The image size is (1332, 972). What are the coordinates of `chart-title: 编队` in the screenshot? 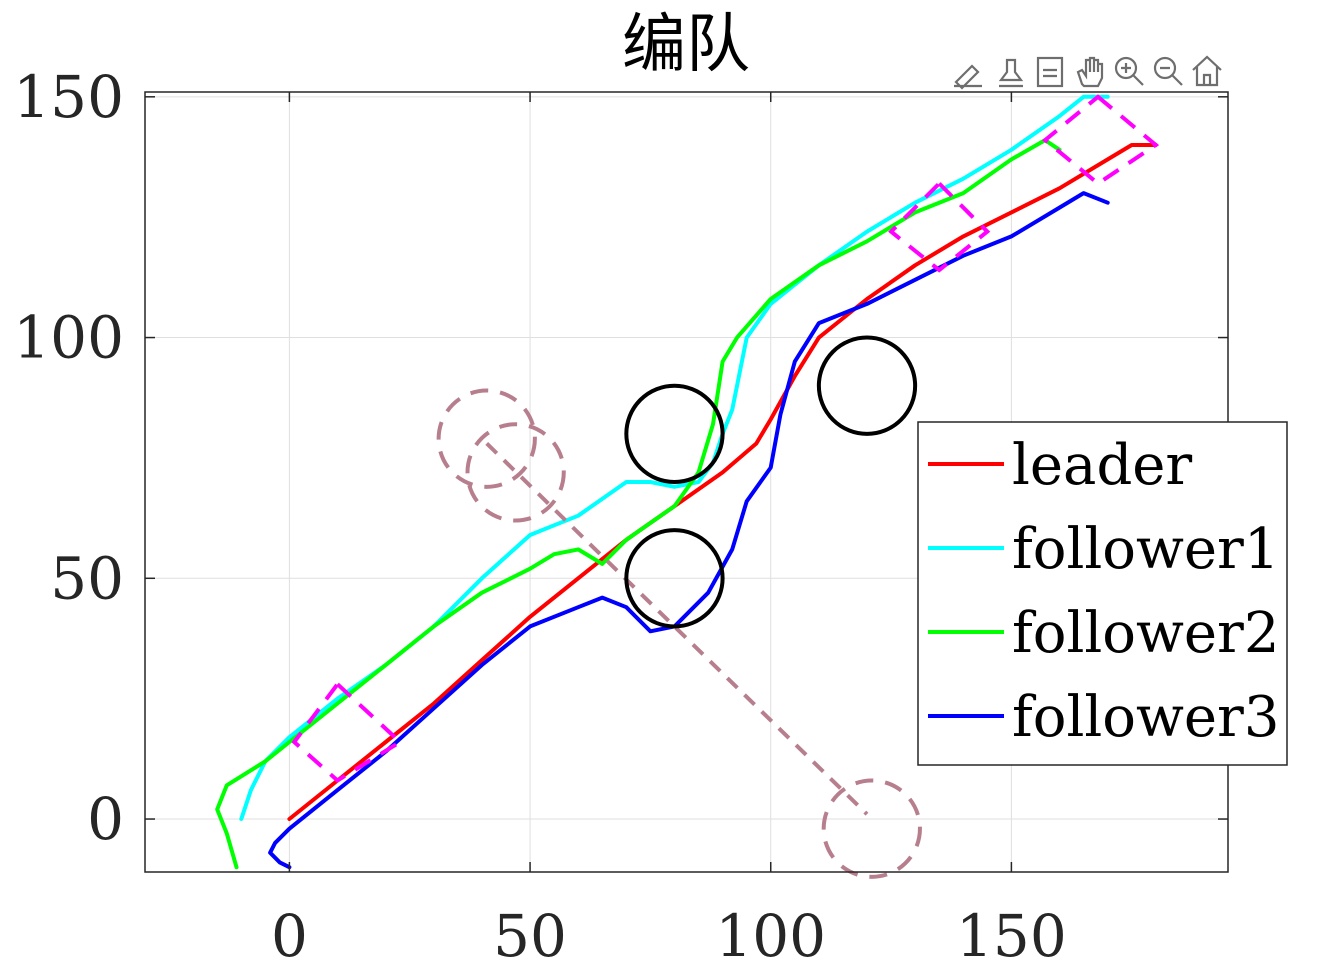 It's located at (686, 45).